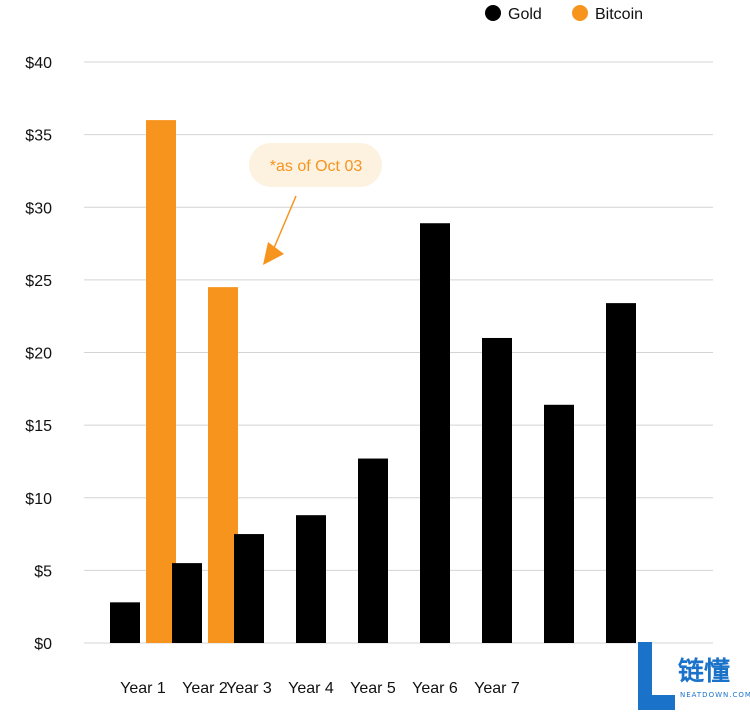 The width and height of the screenshot is (750, 712). Describe the element at coordinates (704, 671) in the screenshot. I see `watermark-chinese-text: 链懂` at that location.